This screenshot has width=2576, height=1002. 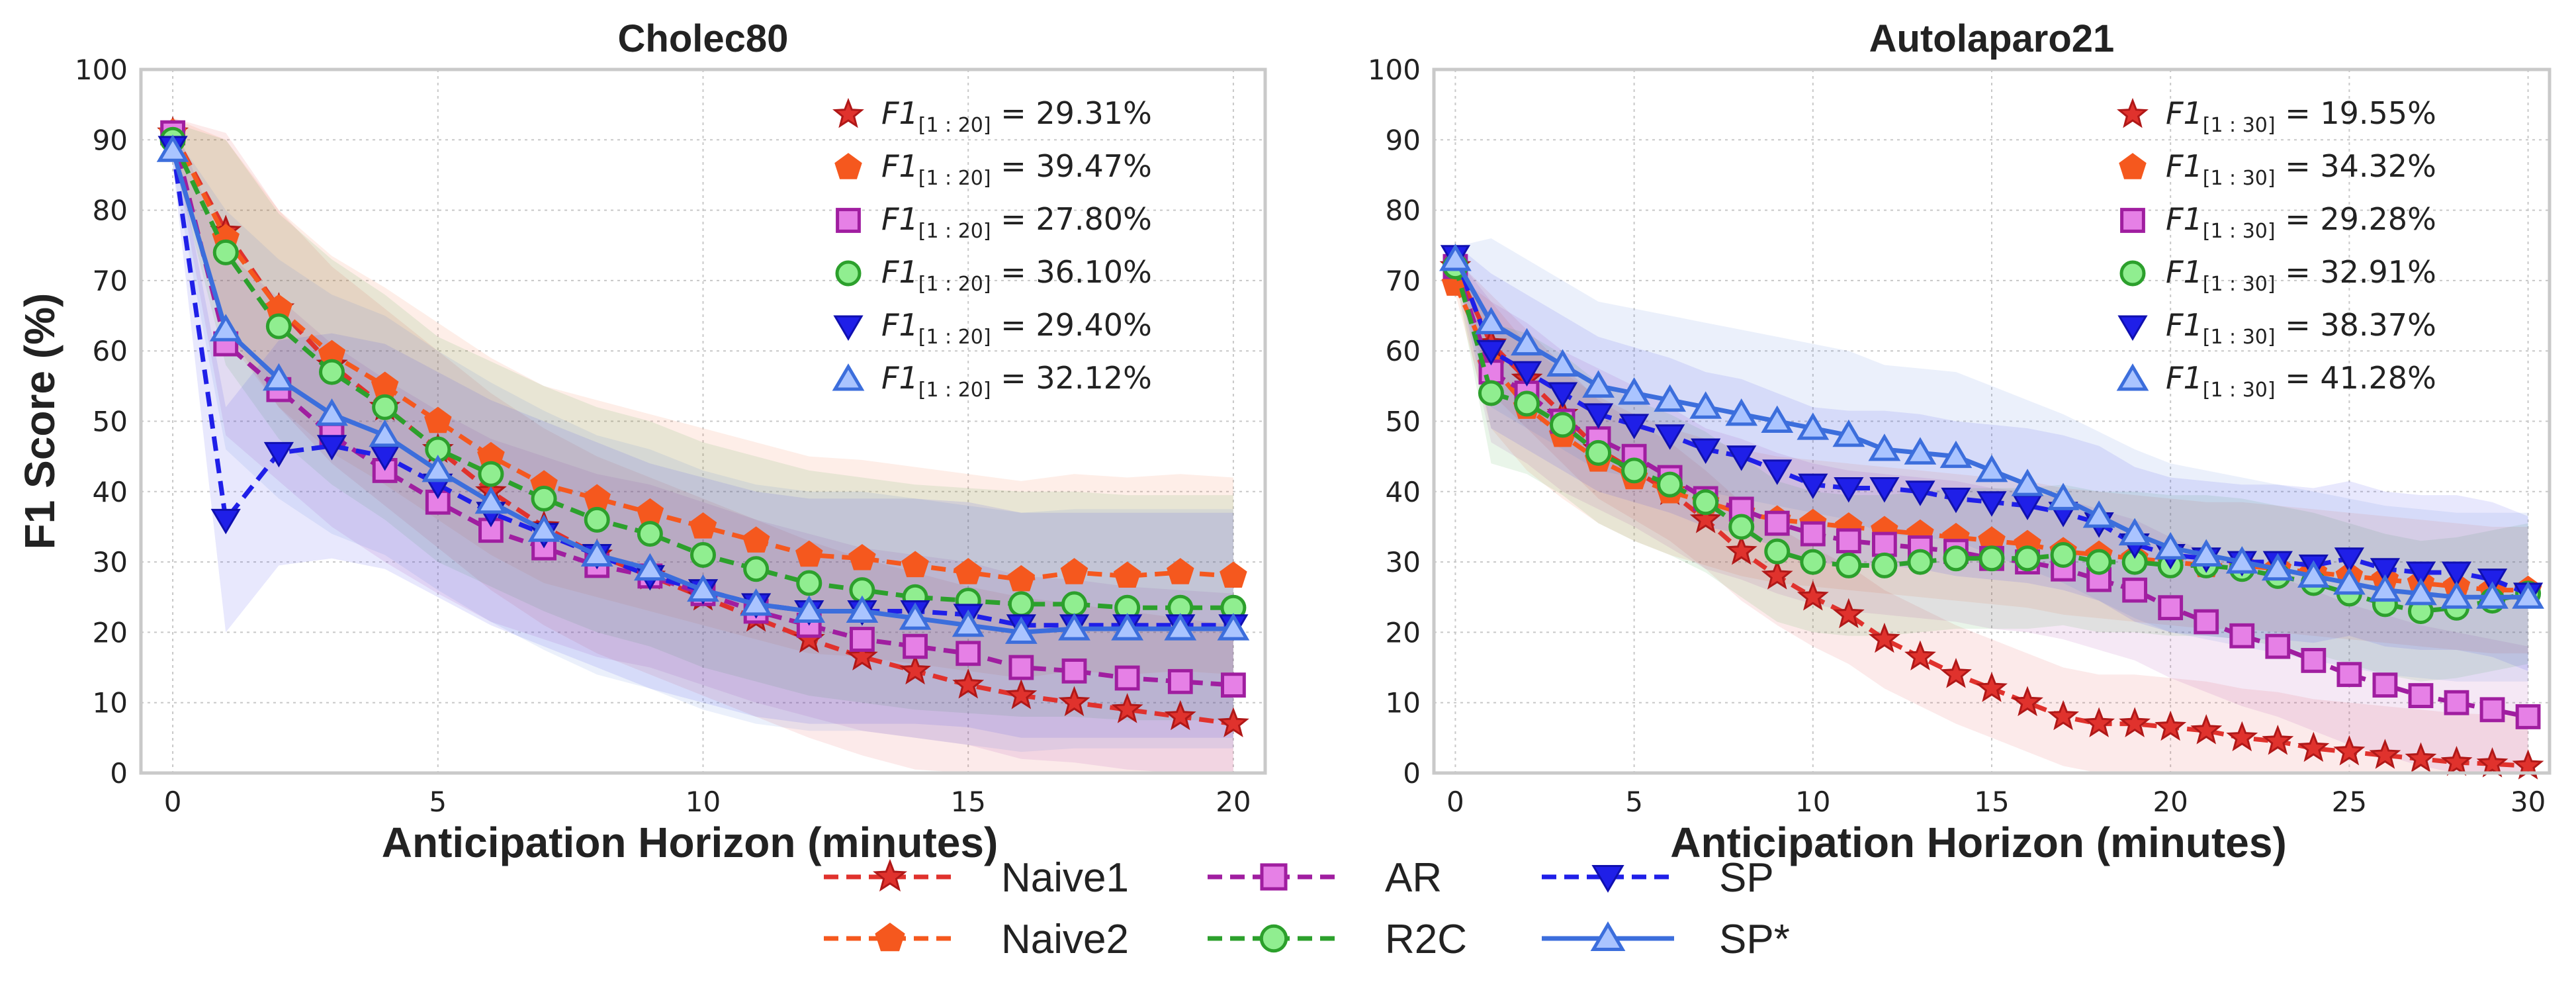 I want to click on legend-marker-naive2, so click(x=2133, y=166).